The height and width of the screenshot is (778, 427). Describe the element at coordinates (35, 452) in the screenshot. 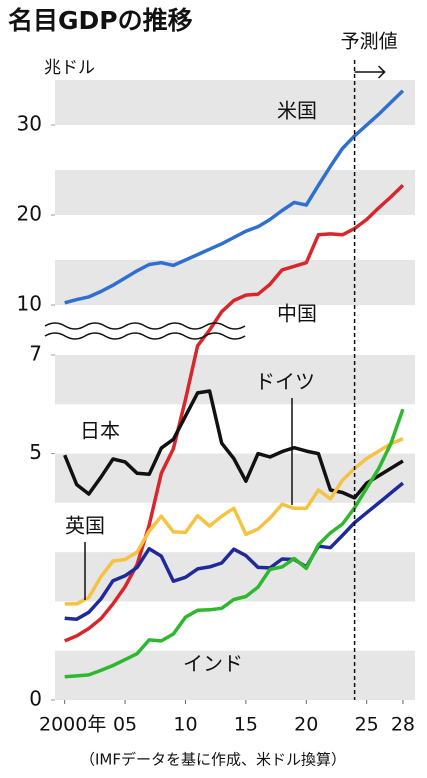

I see `y-tick-label: 5` at that location.